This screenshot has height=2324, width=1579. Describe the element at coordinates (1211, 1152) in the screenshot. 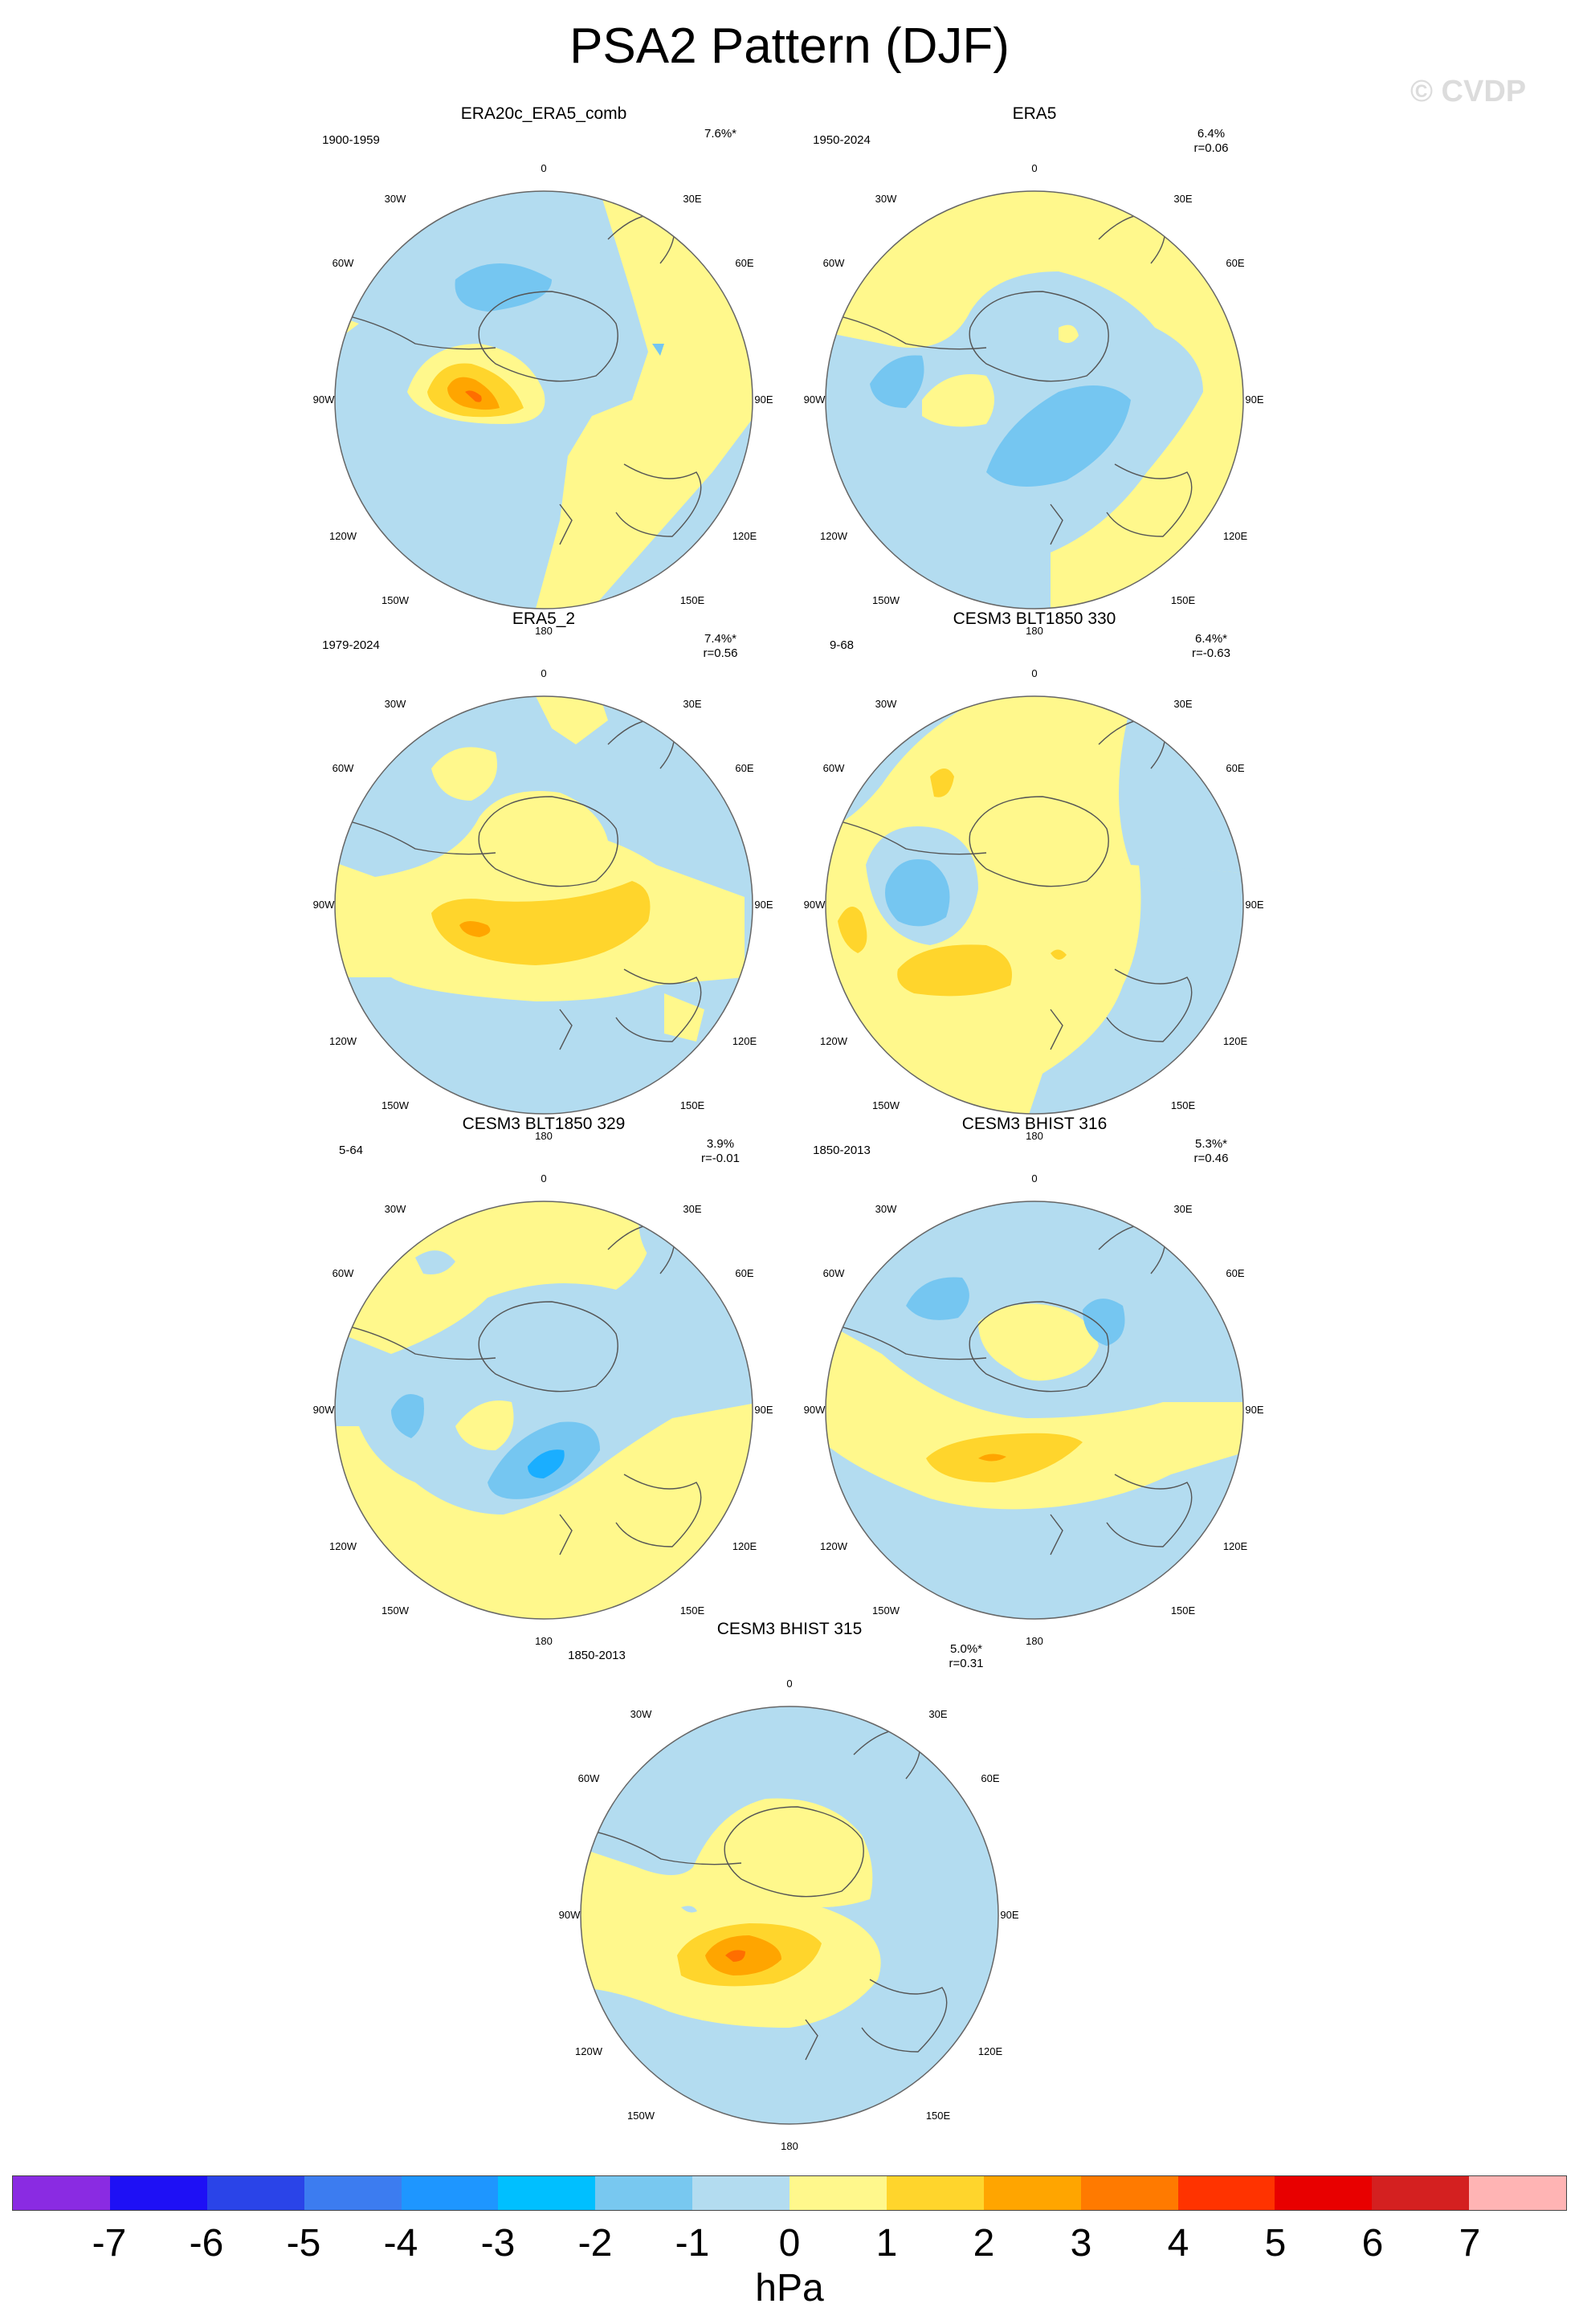

I see `panel-stats: 5.3%* r=0.46` at that location.